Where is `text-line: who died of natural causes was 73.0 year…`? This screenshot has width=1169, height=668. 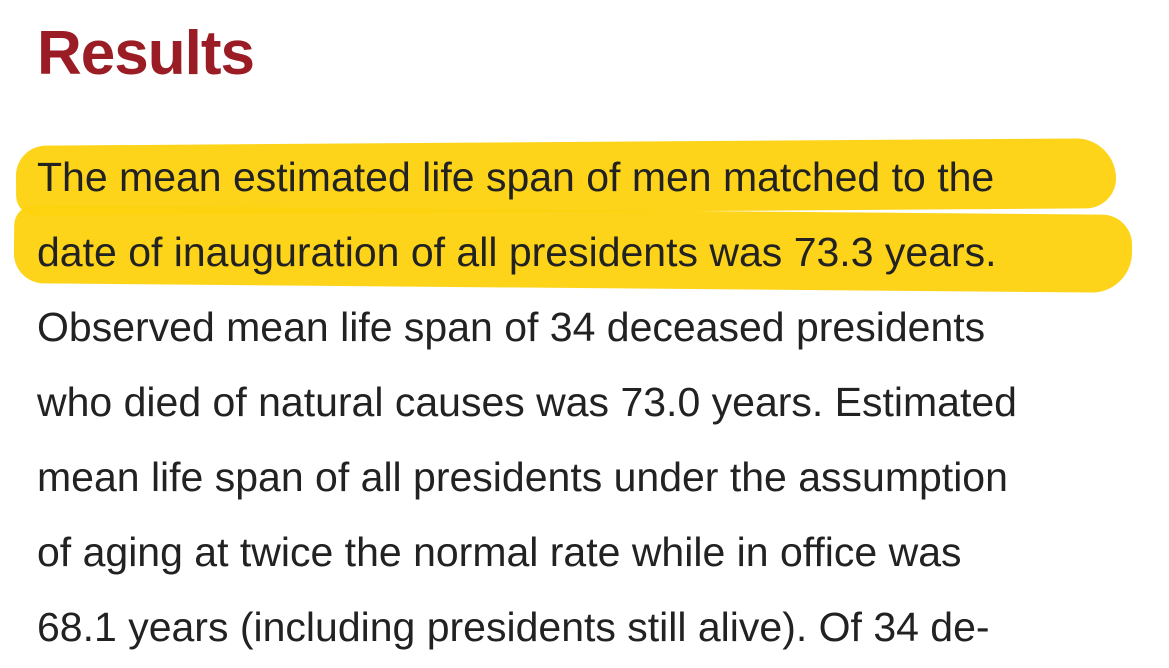
text-line: who died of natural causes was 73.0 year… is located at coordinates (527, 402).